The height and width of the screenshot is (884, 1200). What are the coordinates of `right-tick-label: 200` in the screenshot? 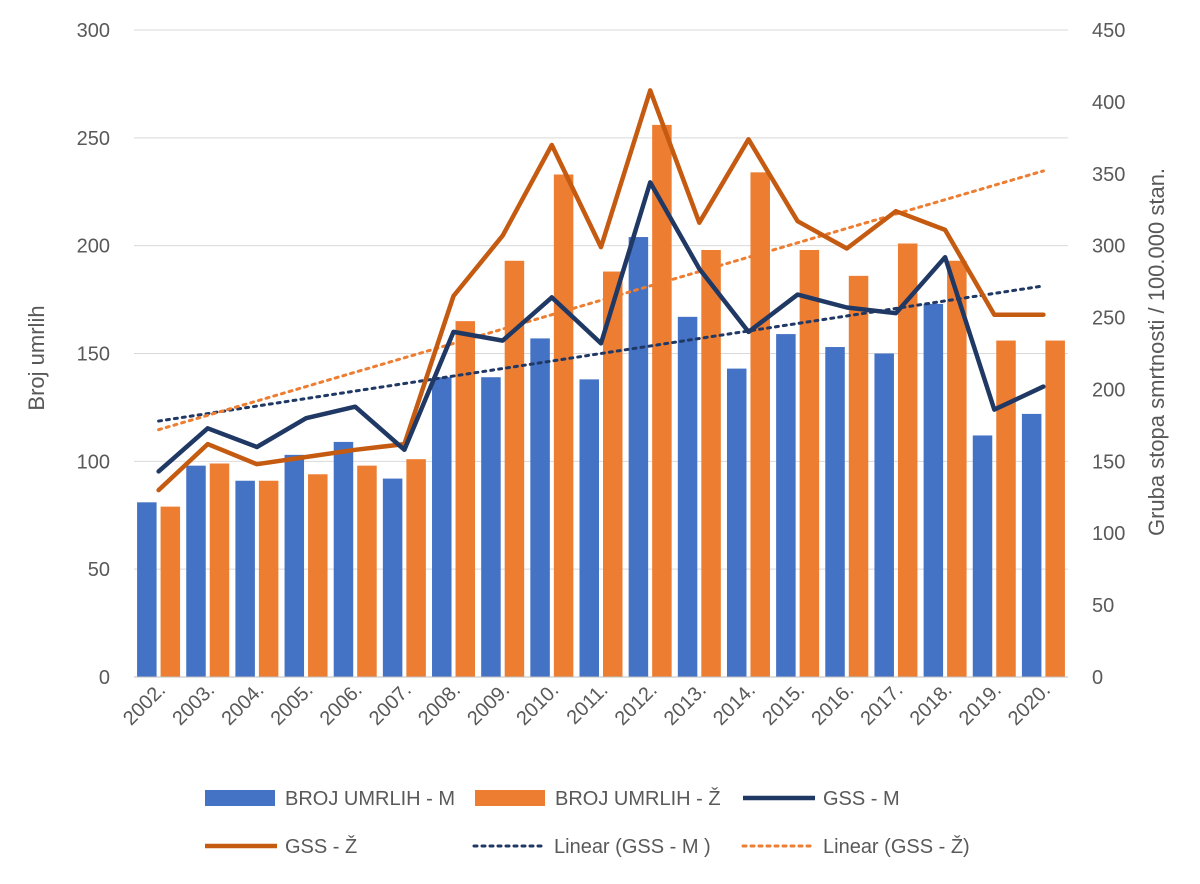 It's located at (1108, 390).